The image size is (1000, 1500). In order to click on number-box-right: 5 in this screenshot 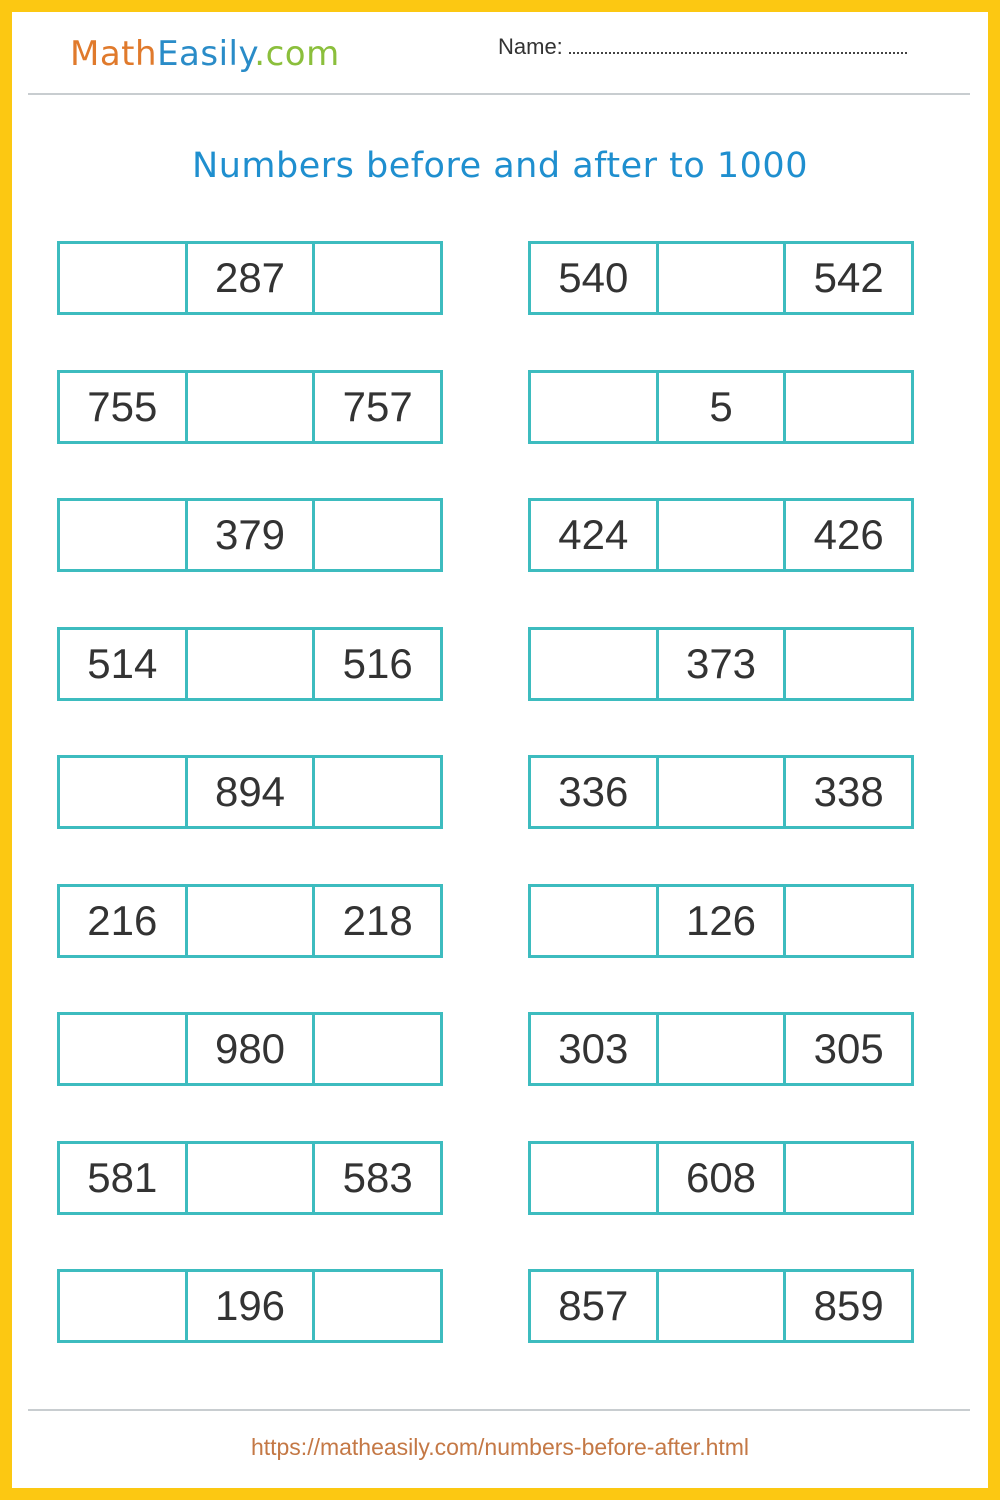, I will do `click(721, 406)`.